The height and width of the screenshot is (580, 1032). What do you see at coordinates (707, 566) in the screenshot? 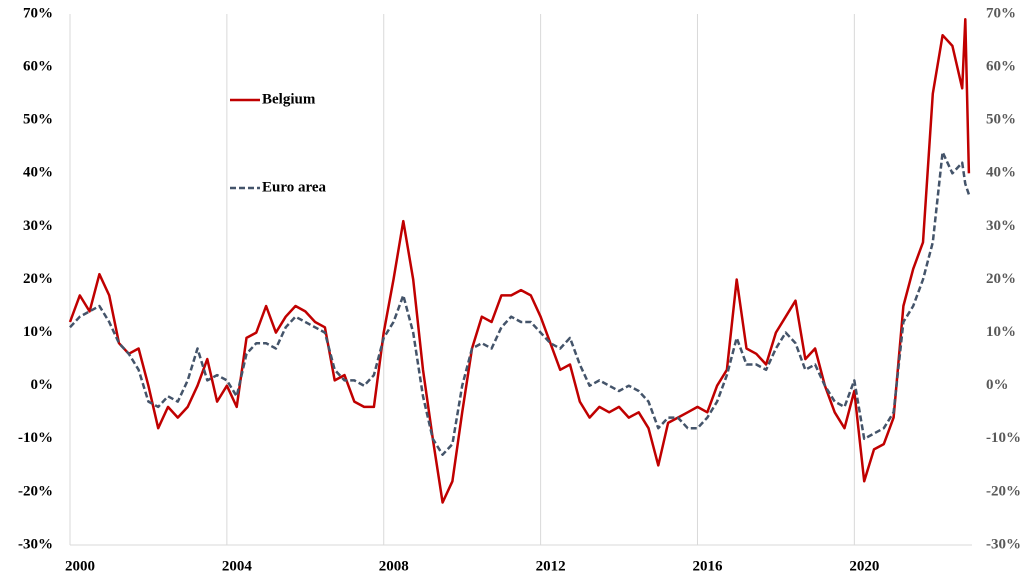
I see `x-tick-label: 2016` at bounding box center [707, 566].